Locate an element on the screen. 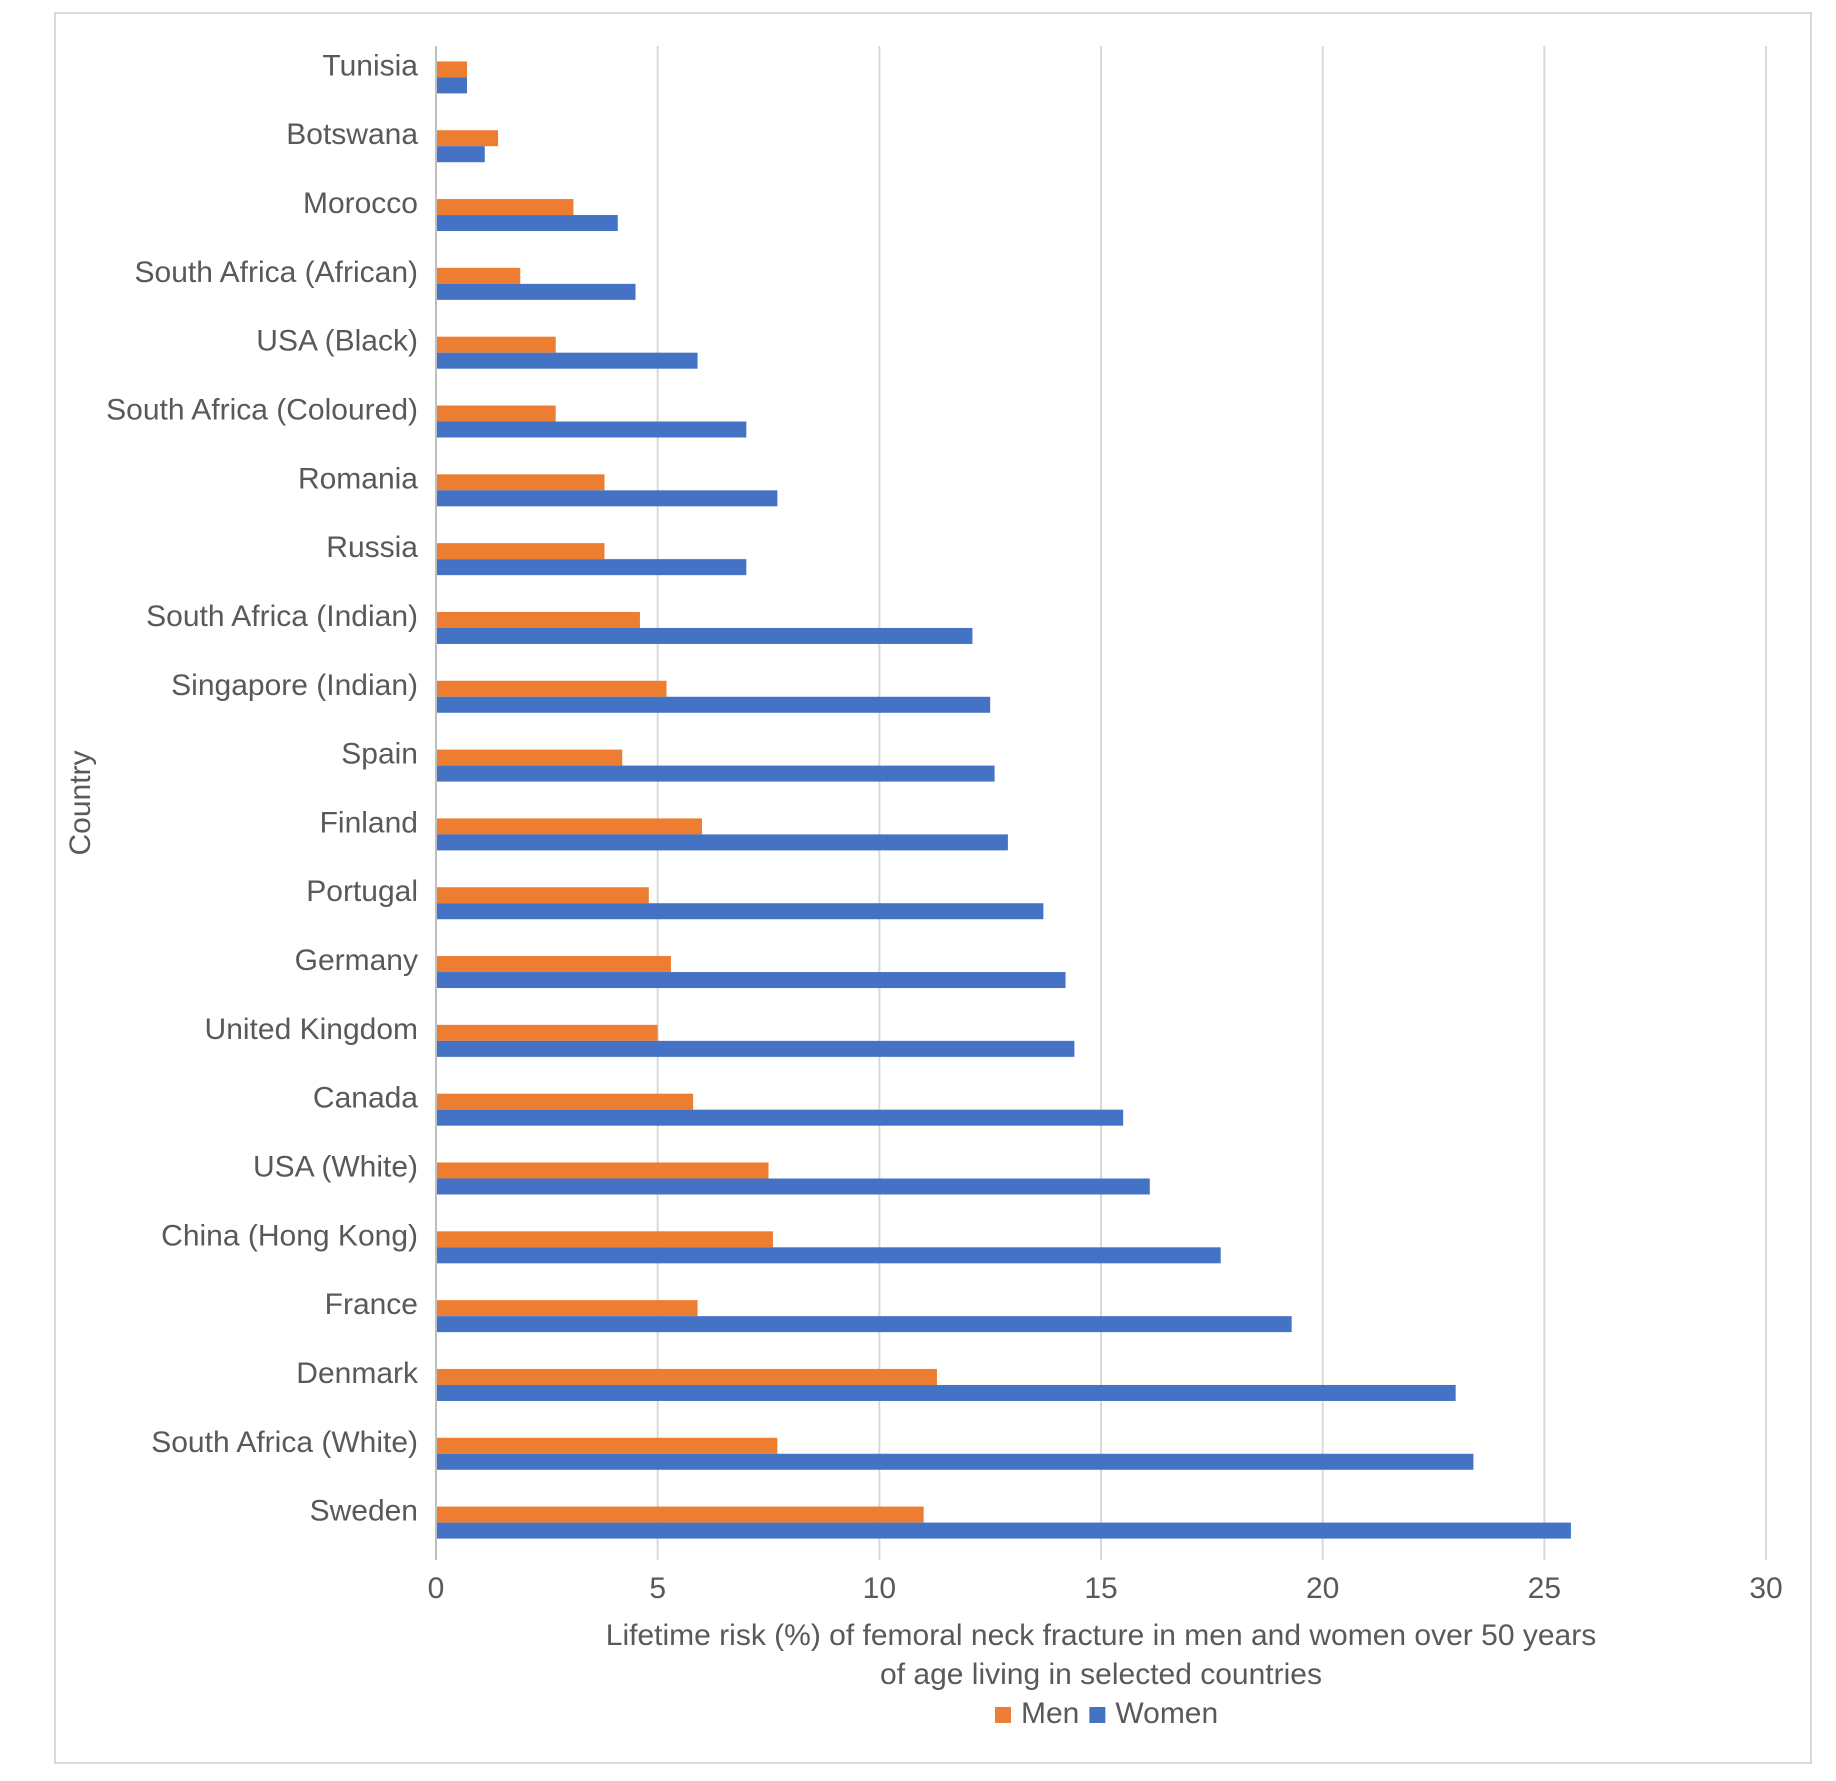  category-label: Spain is located at coordinates (379, 754).